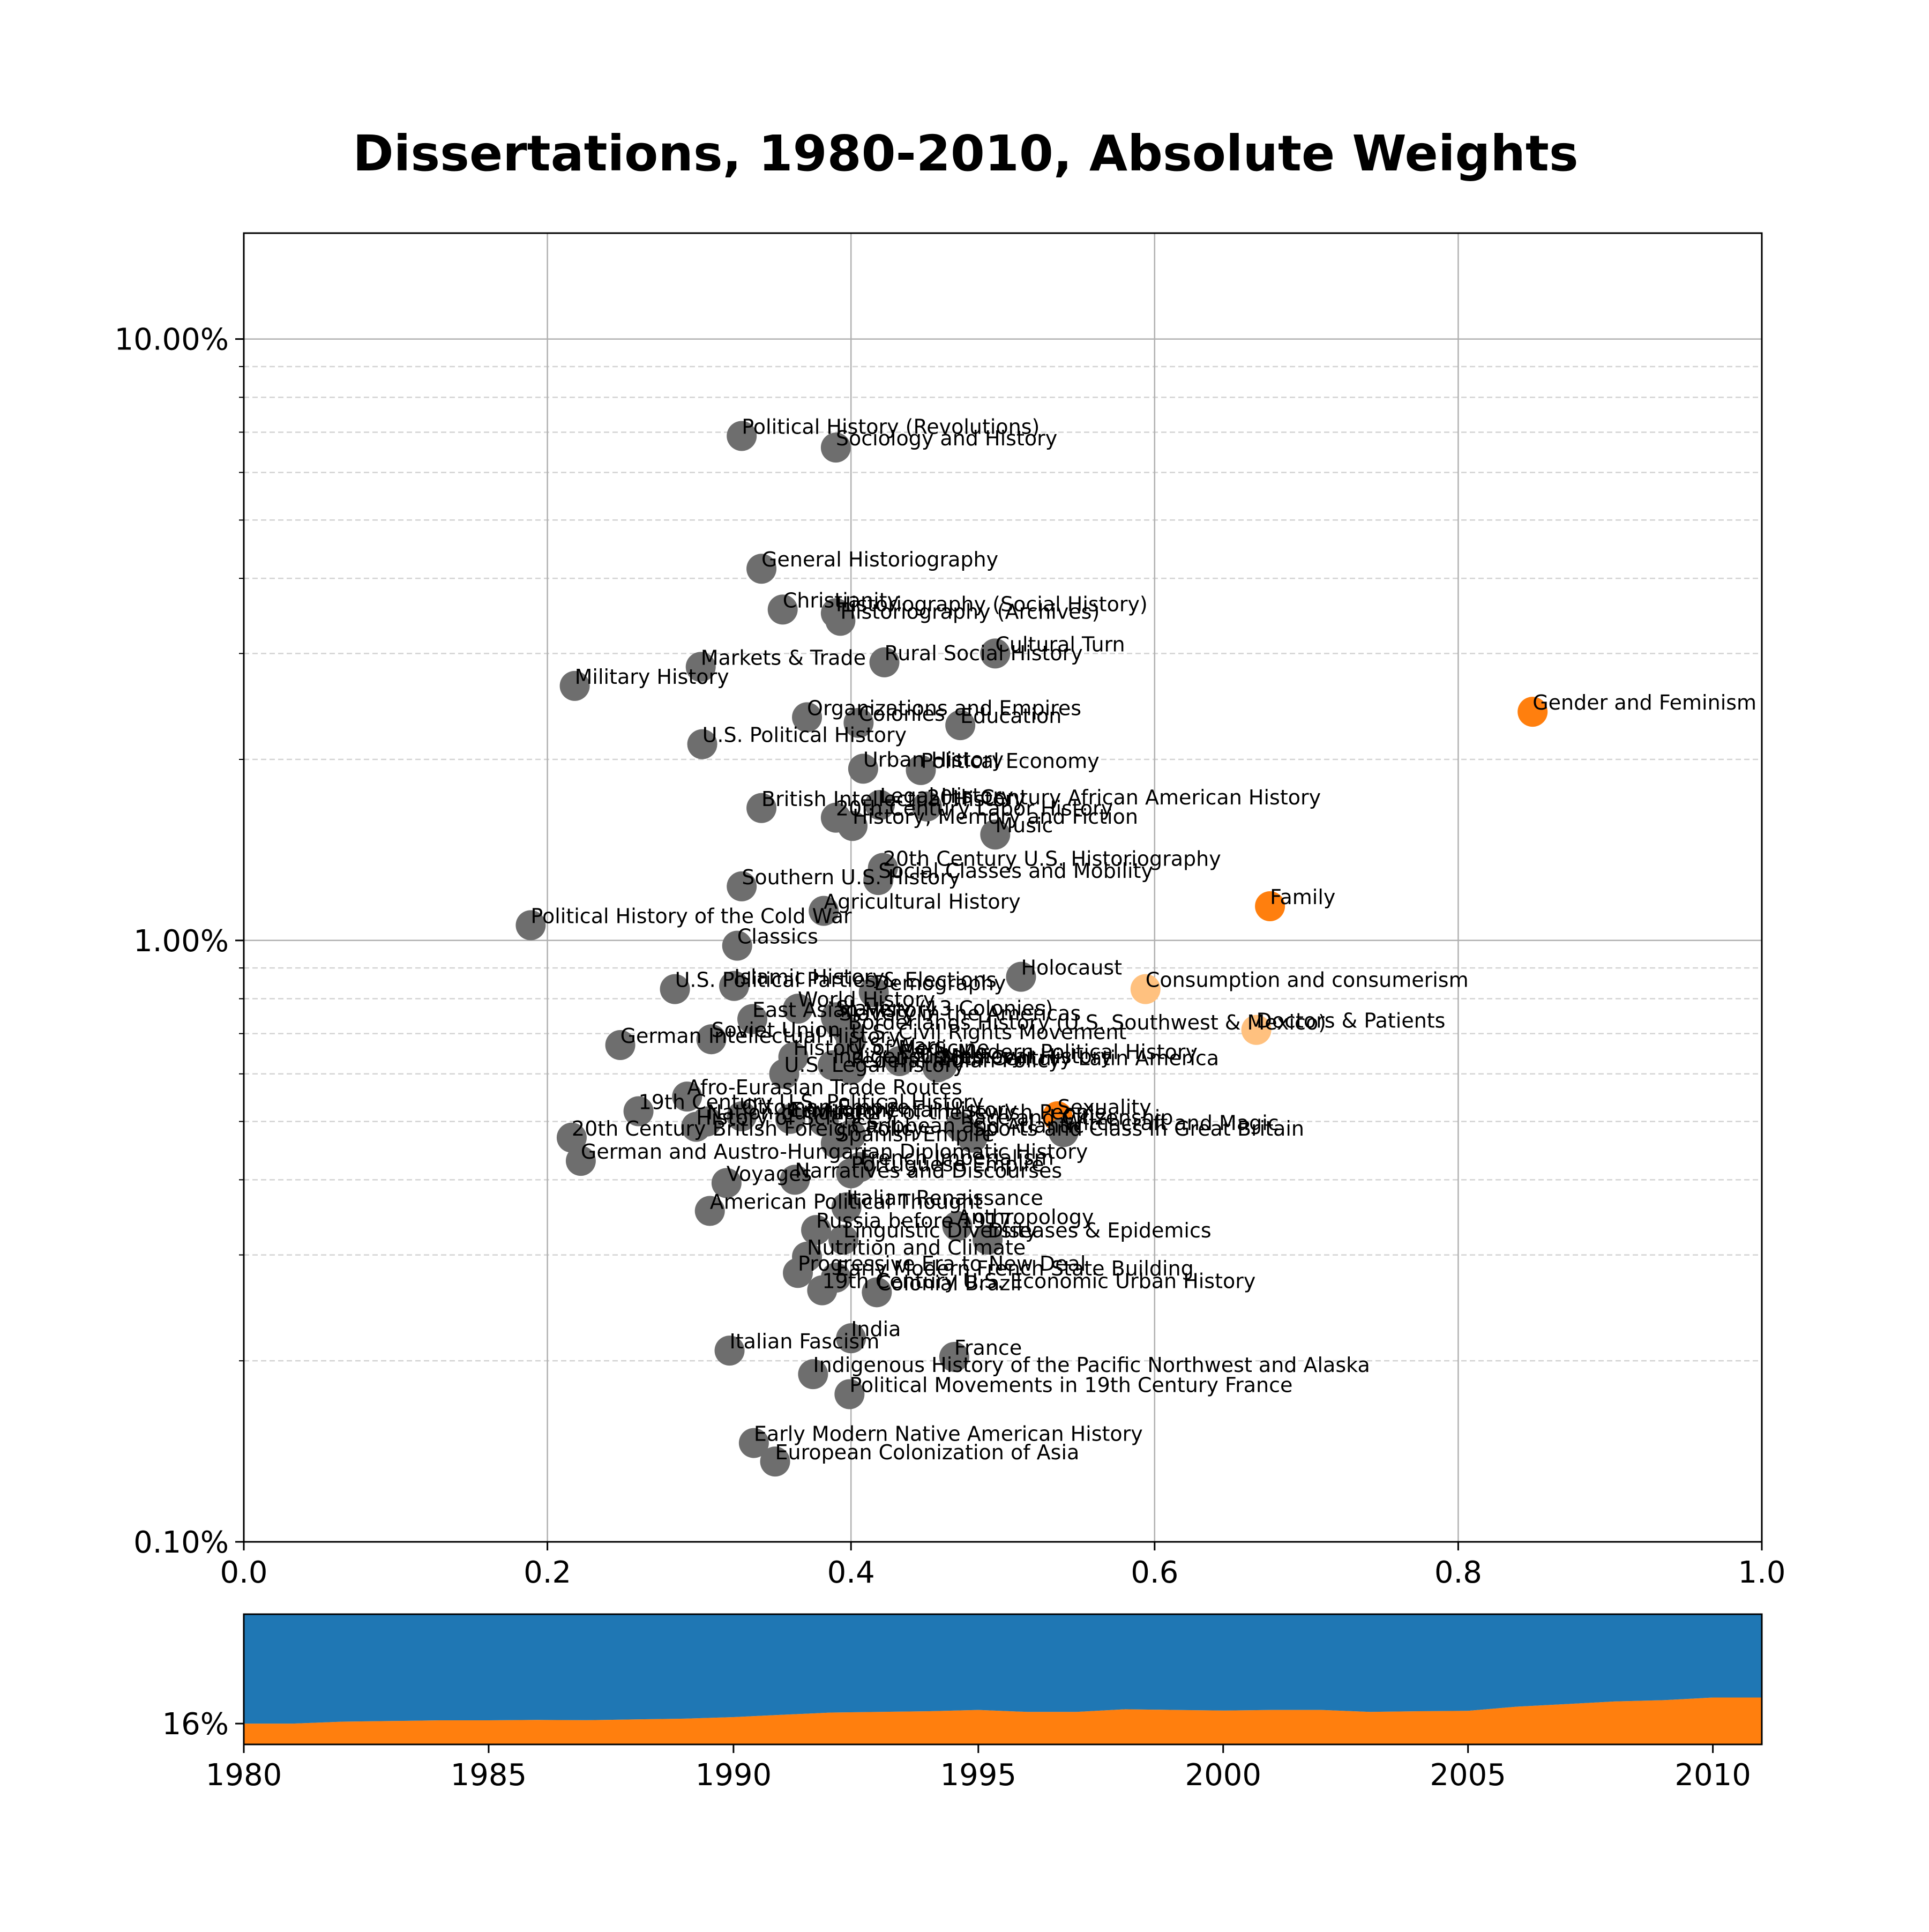 This screenshot has height=1932, width=1929. Describe the element at coordinates (181, 1542) in the screenshot. I see `y-tick-label: 0.10%` at that location.